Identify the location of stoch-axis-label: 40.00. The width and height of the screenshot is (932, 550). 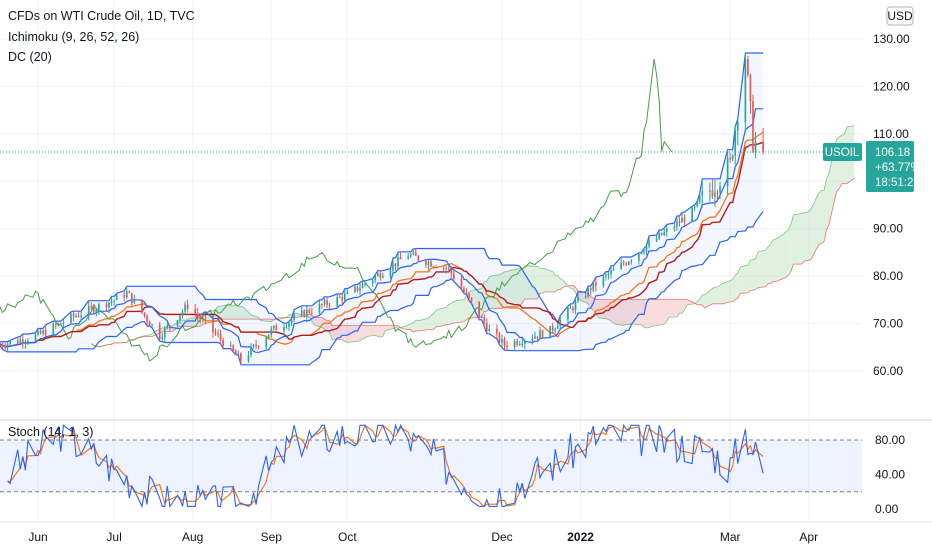
(890, 475).